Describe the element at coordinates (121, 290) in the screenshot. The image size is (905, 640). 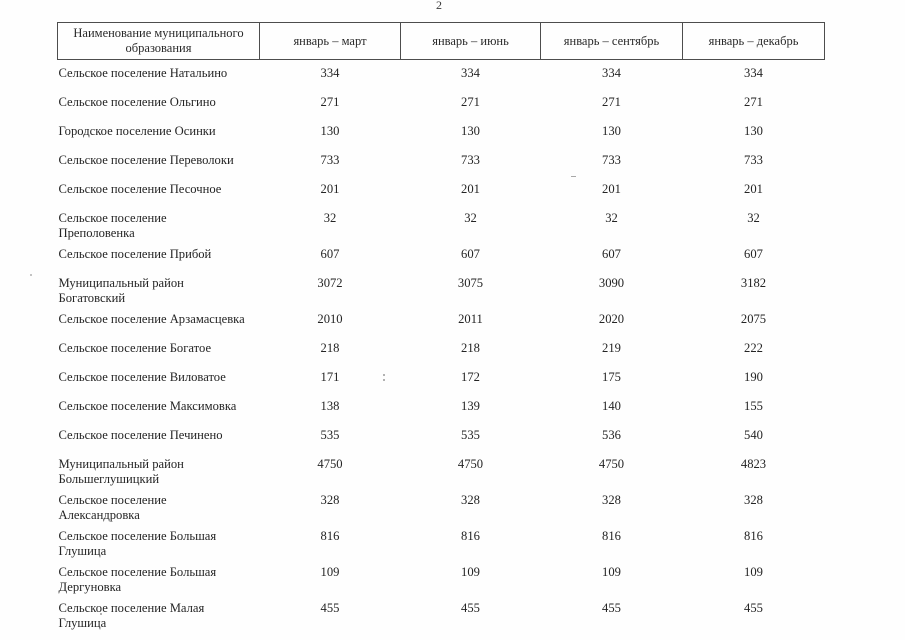
I see `municipality-name-cell: Муниципальный район Богатовский` at that location.